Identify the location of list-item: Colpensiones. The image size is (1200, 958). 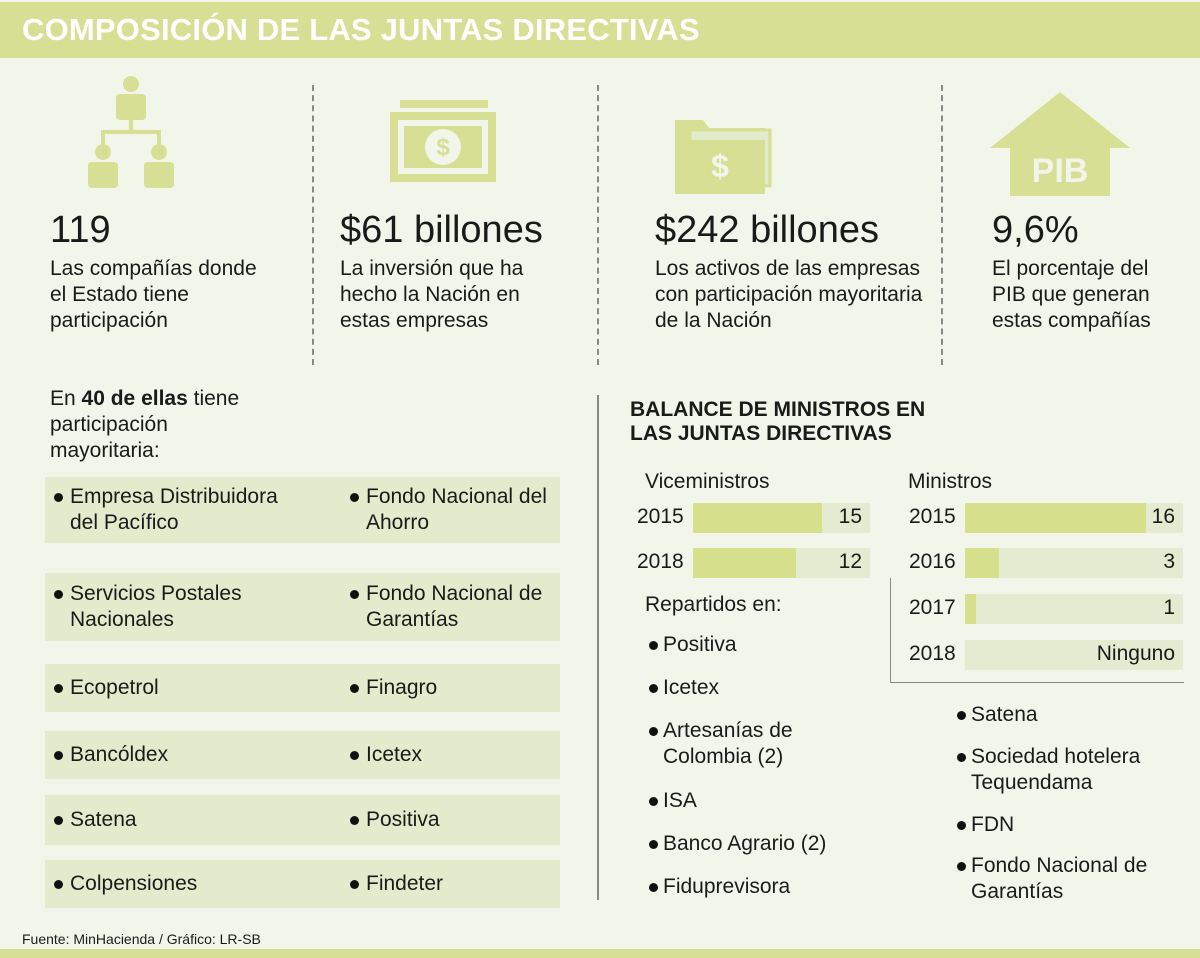
(134, 883).